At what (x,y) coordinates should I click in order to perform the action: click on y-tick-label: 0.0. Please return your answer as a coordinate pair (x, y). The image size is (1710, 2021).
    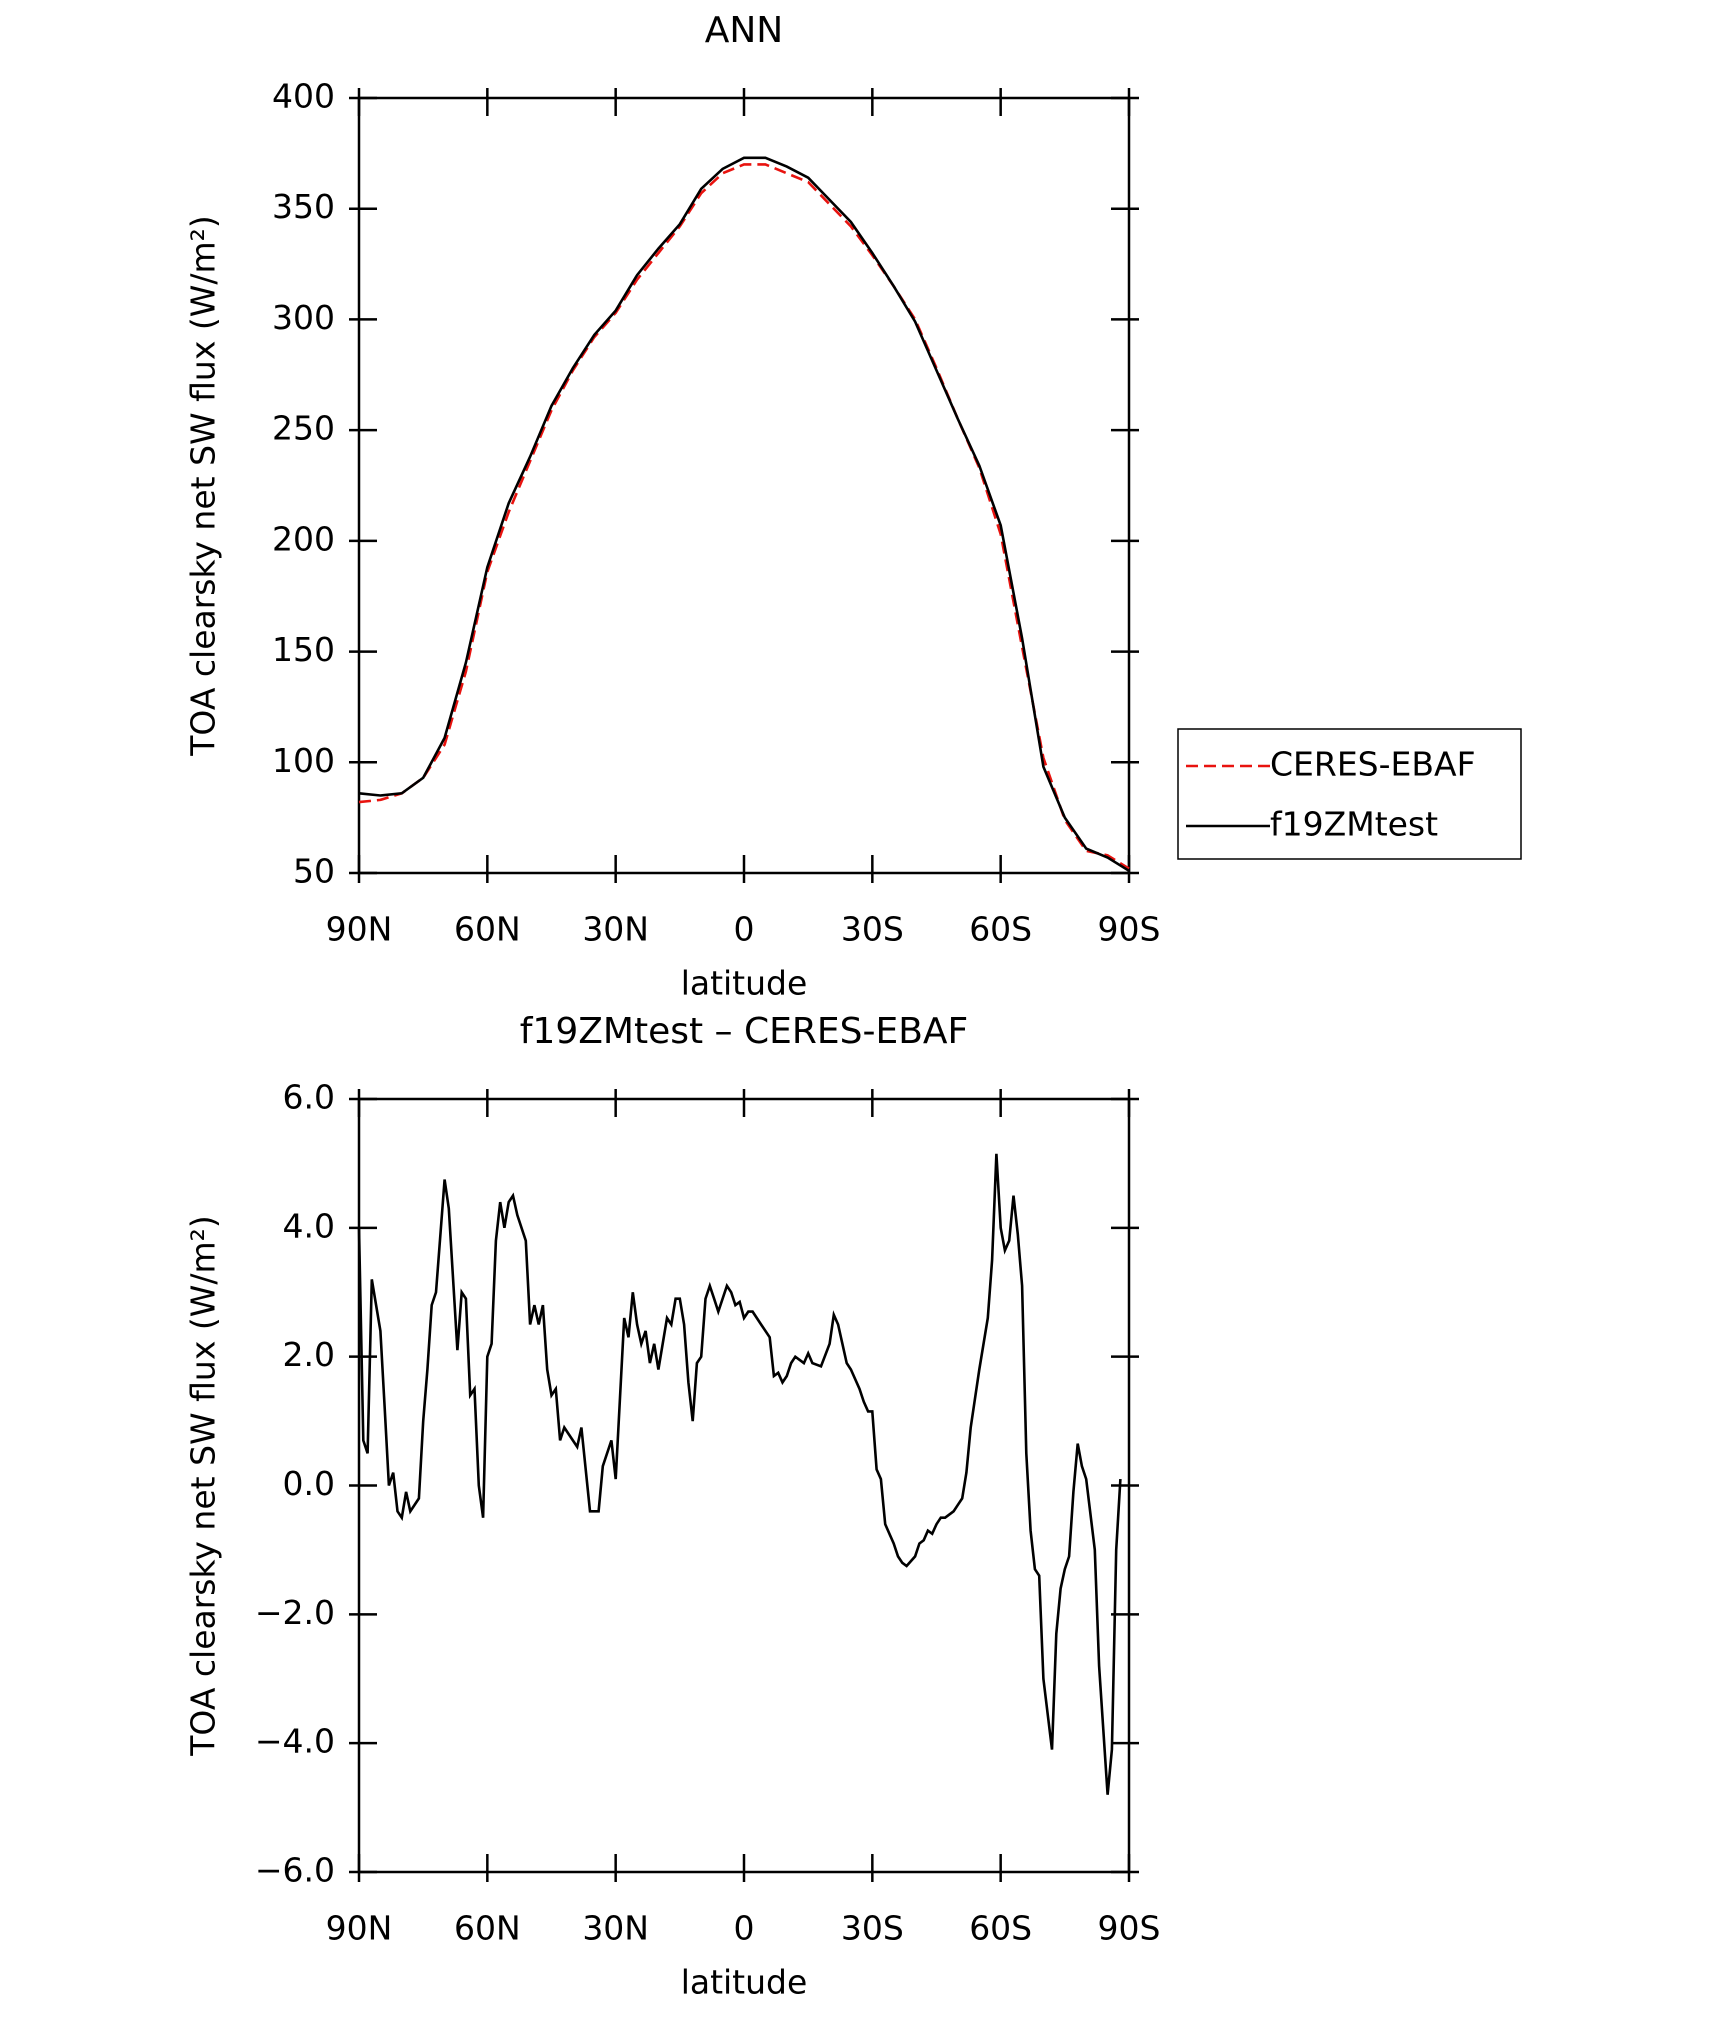
    Looking at the image, I should click on (309, 1483).